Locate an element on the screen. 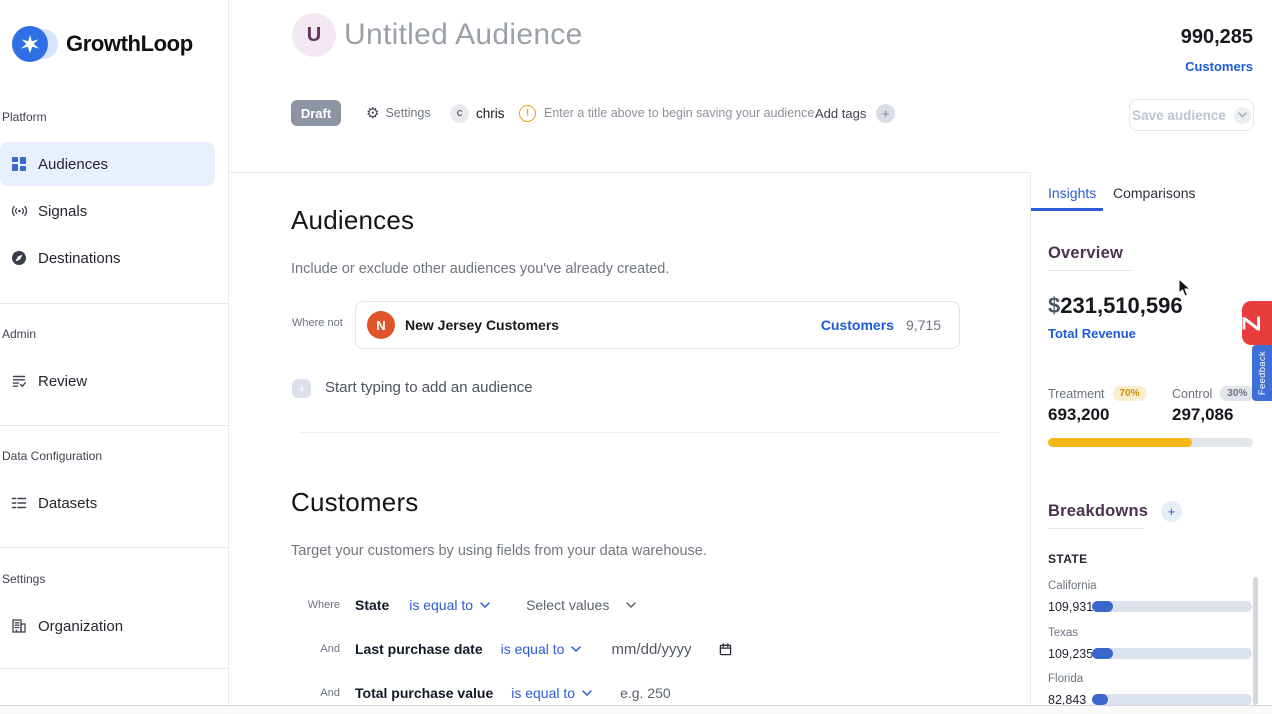 The image size is (1272, 714). sidebar-item-label: Audiences is located at coordinates (73, 164).